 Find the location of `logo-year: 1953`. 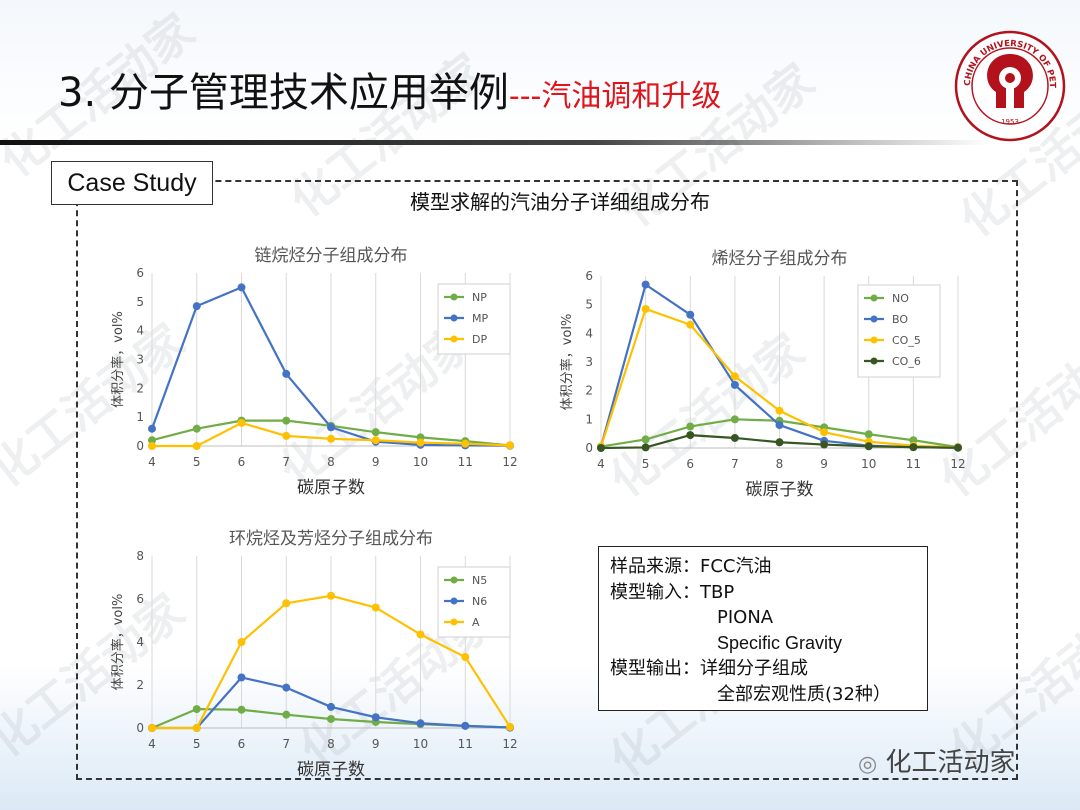

logo-year: 1953 is located at coordinates (1010, 122).